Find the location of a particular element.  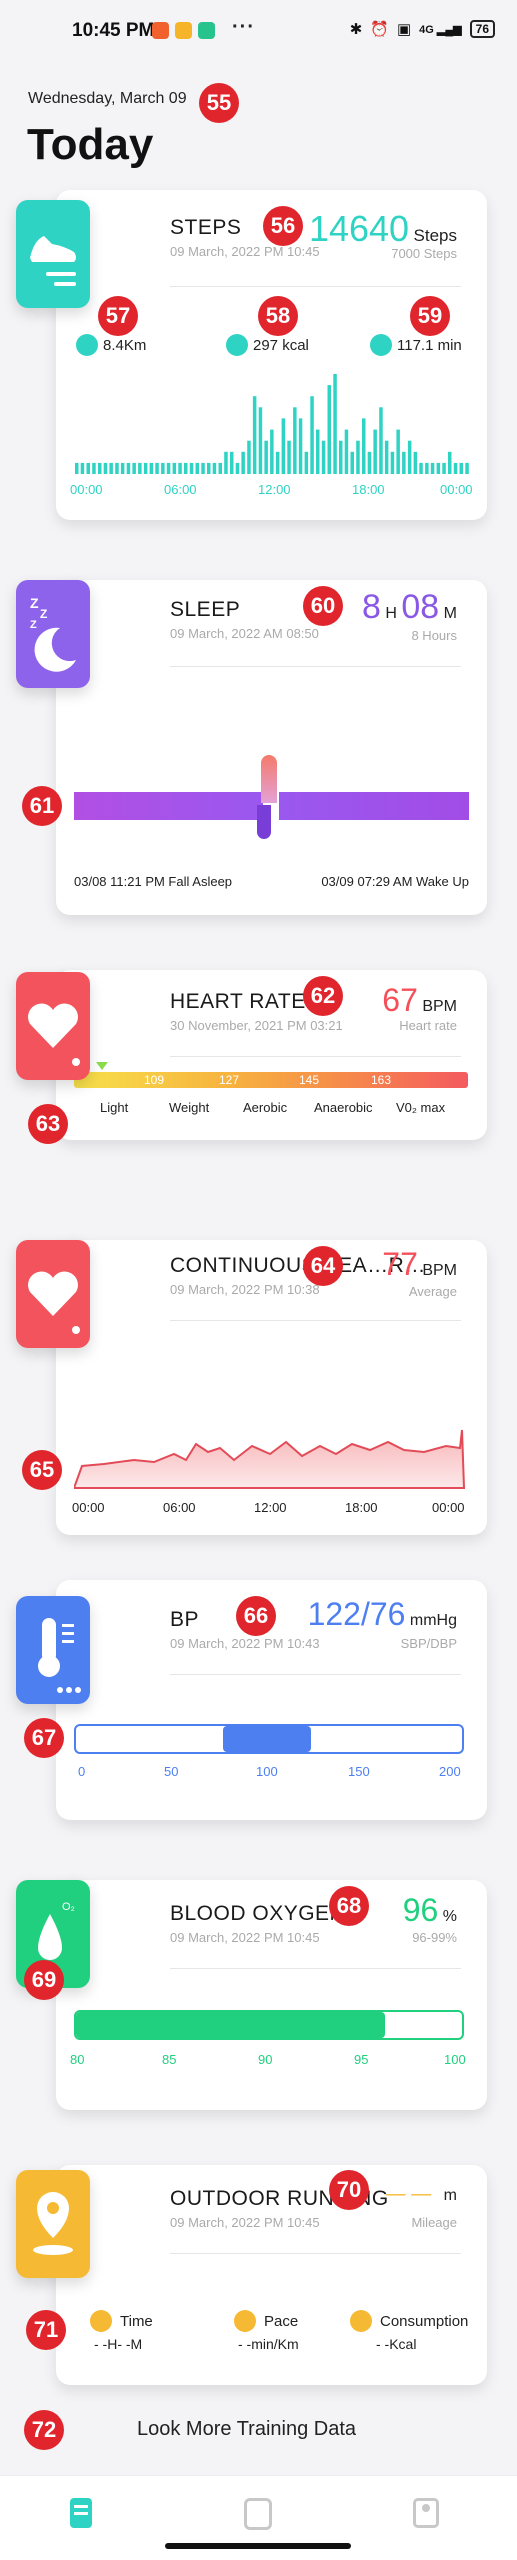

steps-date: 09 March, 2022 PM 10:45 is located at coordinates (245, 251).